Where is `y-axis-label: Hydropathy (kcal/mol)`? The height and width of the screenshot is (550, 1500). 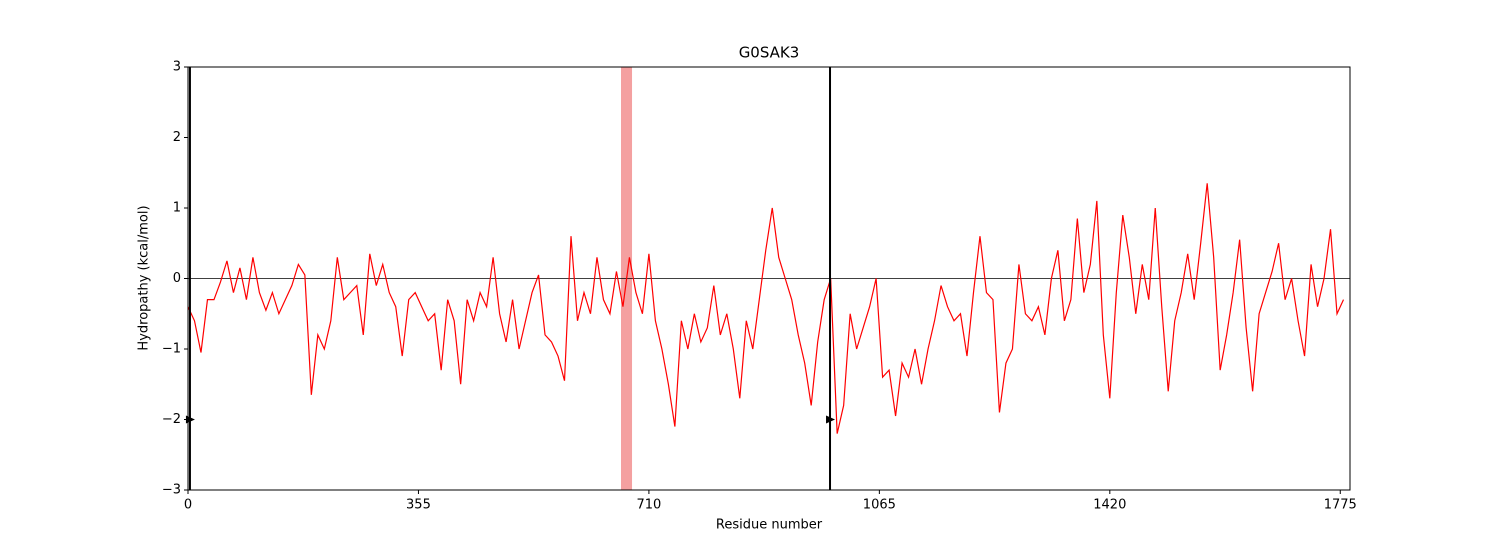
y-axis-label: Hydropathy (kcal/mol) is located at coordinates (144, 277).